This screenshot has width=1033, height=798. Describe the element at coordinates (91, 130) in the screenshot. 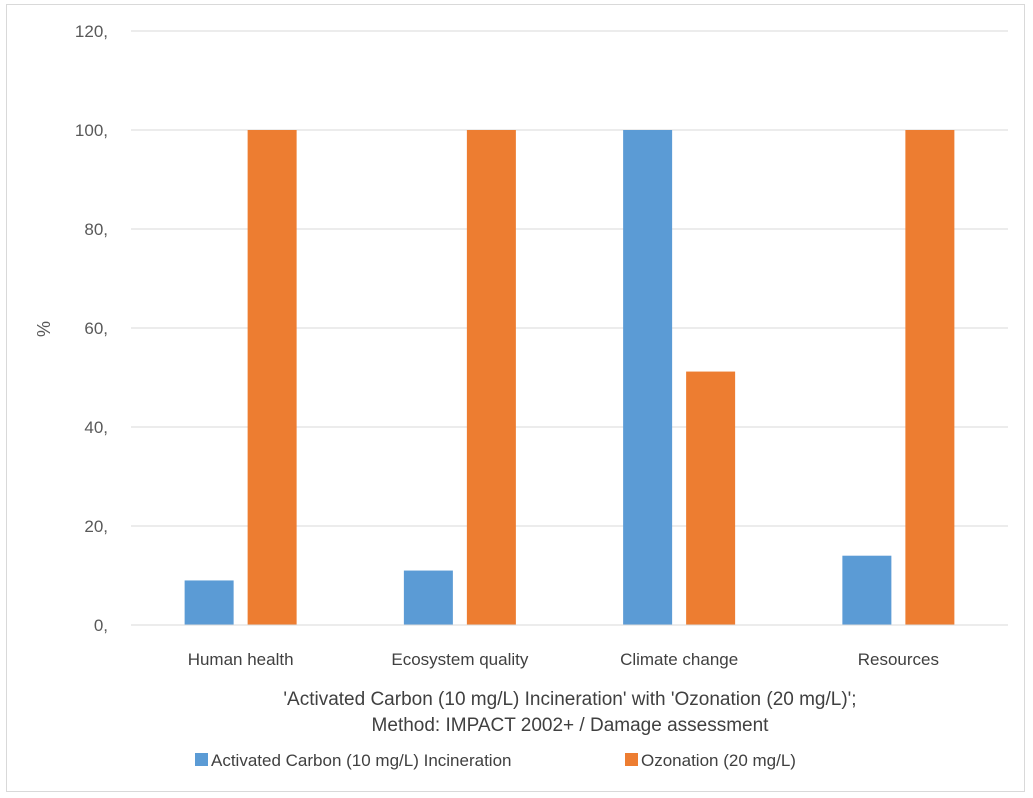

I see `y-tick-label: 100,` at that location.